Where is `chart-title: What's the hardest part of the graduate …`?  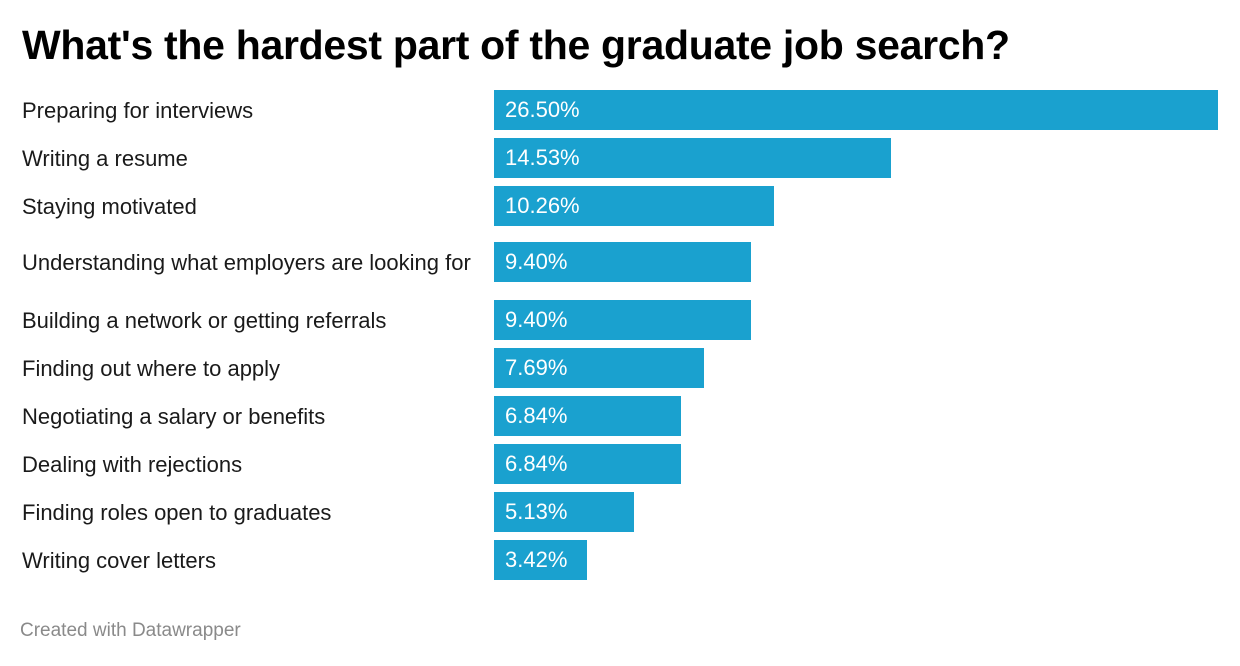 chart-title: What's the hardest part of the graduate … is located at coordinates (516, 45).